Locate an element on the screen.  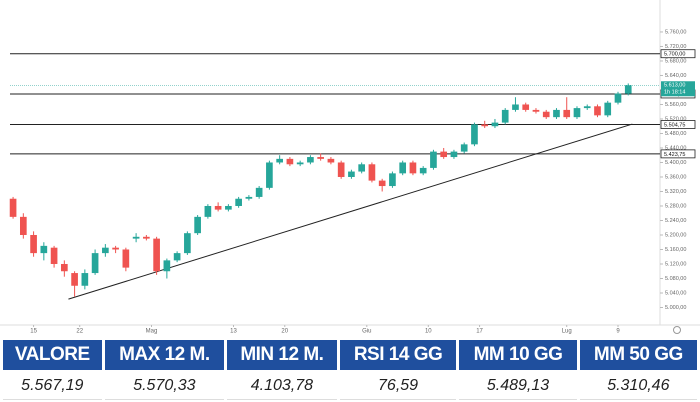
level-label: 5.423,75 is located at coordinates (674, 155).